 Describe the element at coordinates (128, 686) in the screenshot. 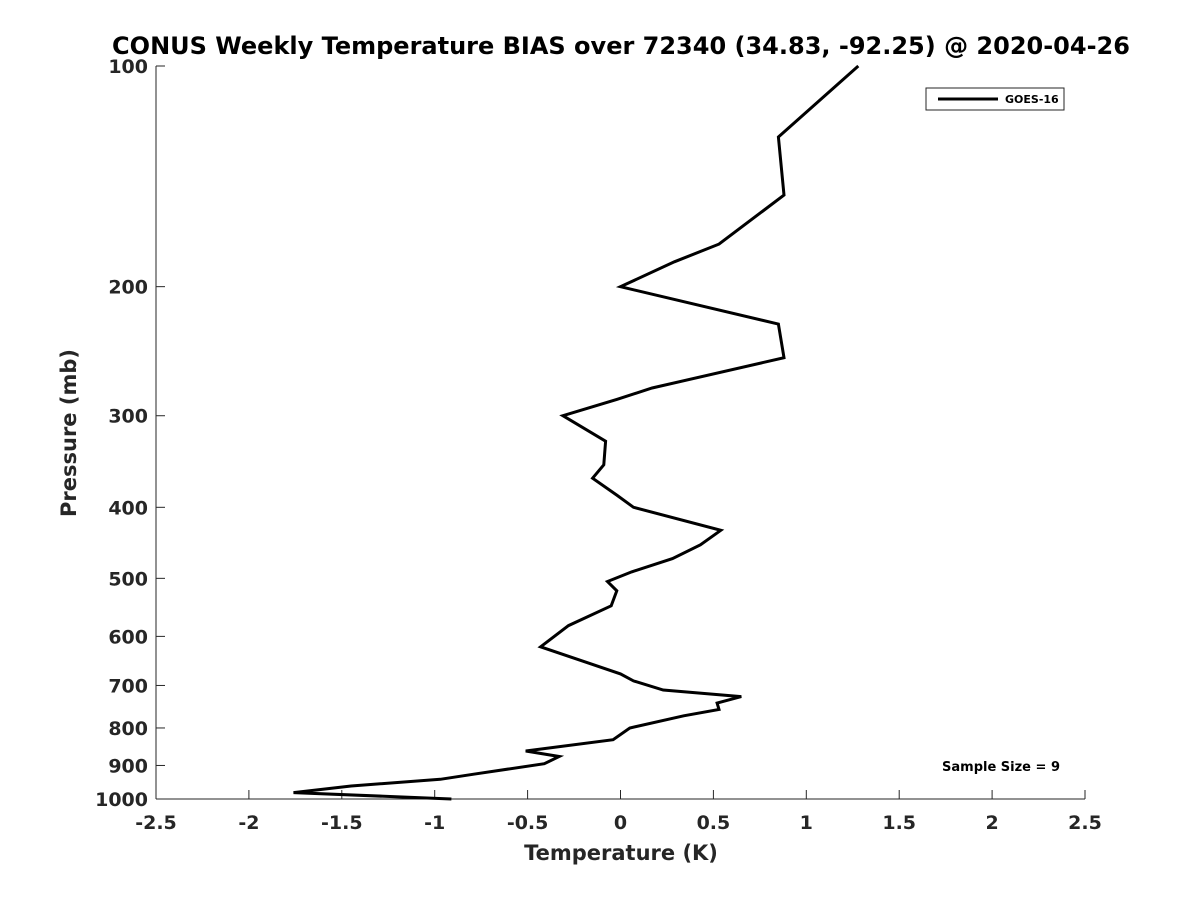

I see `y-tick-label: 700` at that location.